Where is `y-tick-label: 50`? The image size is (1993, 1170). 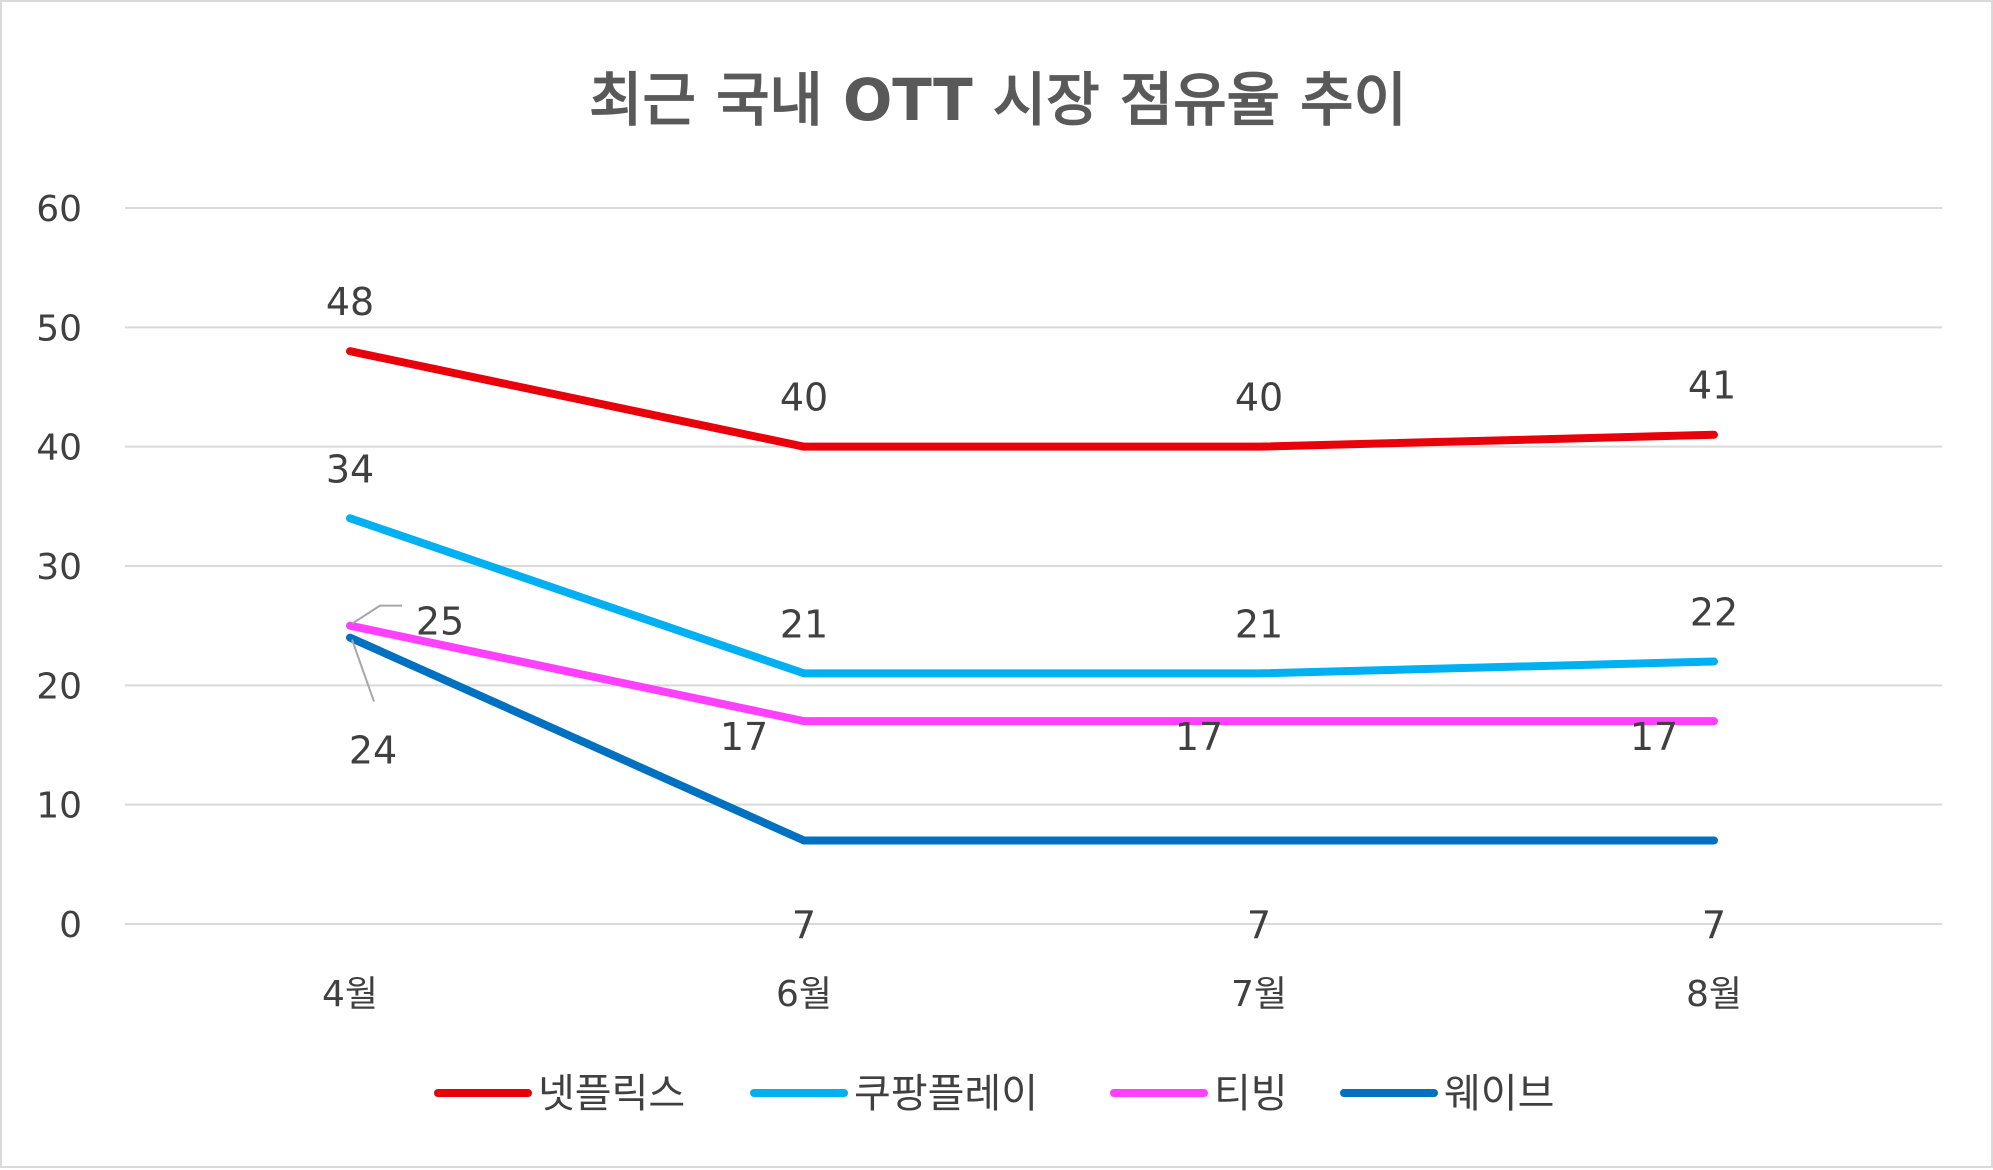 y-tick-label: 50 is located at coordinates (59, 328).